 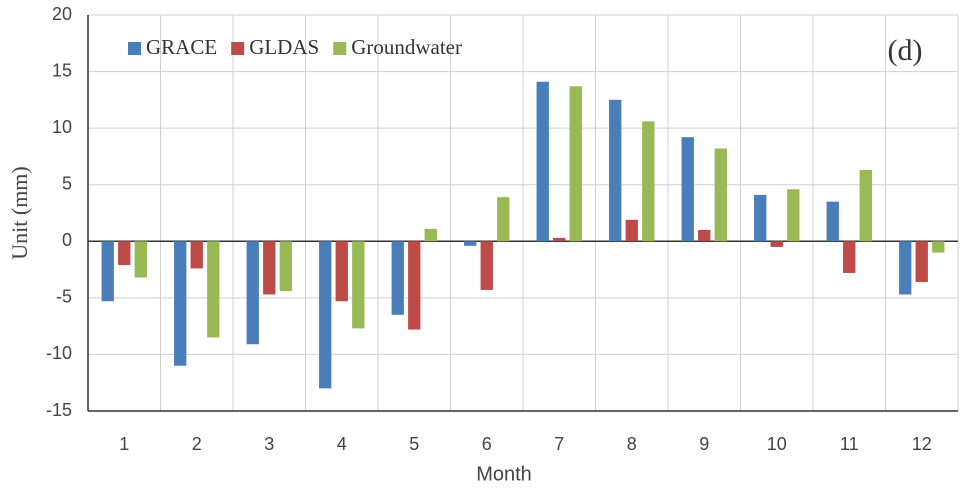 I want to click on x-tick-label: 9, so click(x=704, y=444).